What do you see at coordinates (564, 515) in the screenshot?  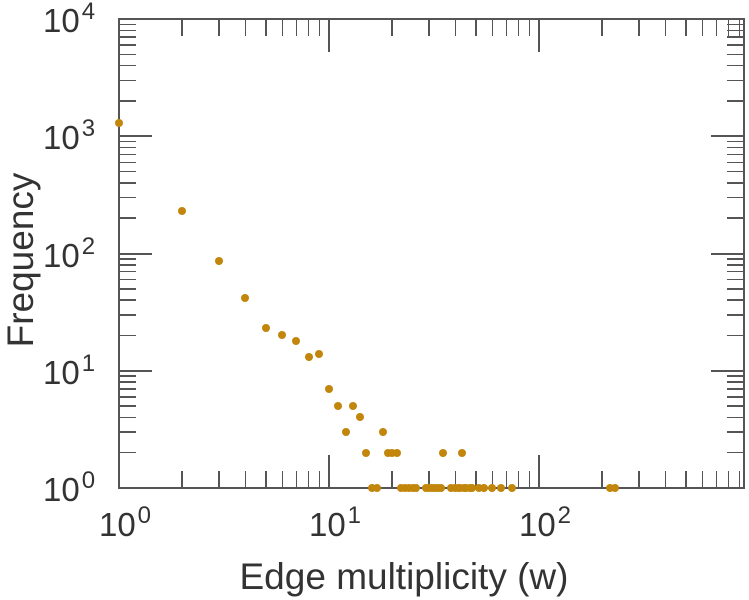 I see `tick-label-exponent: 2` at bounding box center [564, 515].